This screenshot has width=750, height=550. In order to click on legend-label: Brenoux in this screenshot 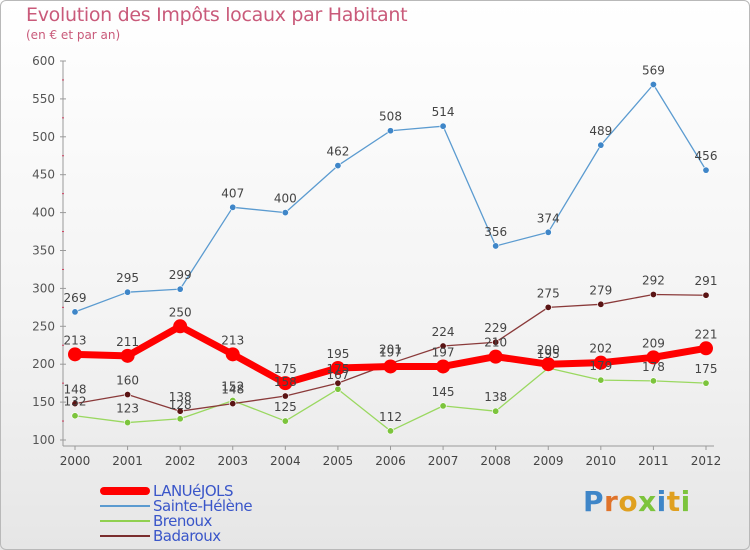, I will do `click(182, 521)`.